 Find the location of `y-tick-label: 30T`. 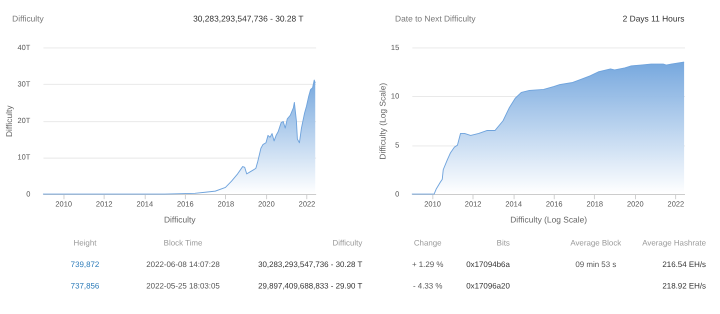

y-tick-label: 30T is located at coordinates (24, 83).